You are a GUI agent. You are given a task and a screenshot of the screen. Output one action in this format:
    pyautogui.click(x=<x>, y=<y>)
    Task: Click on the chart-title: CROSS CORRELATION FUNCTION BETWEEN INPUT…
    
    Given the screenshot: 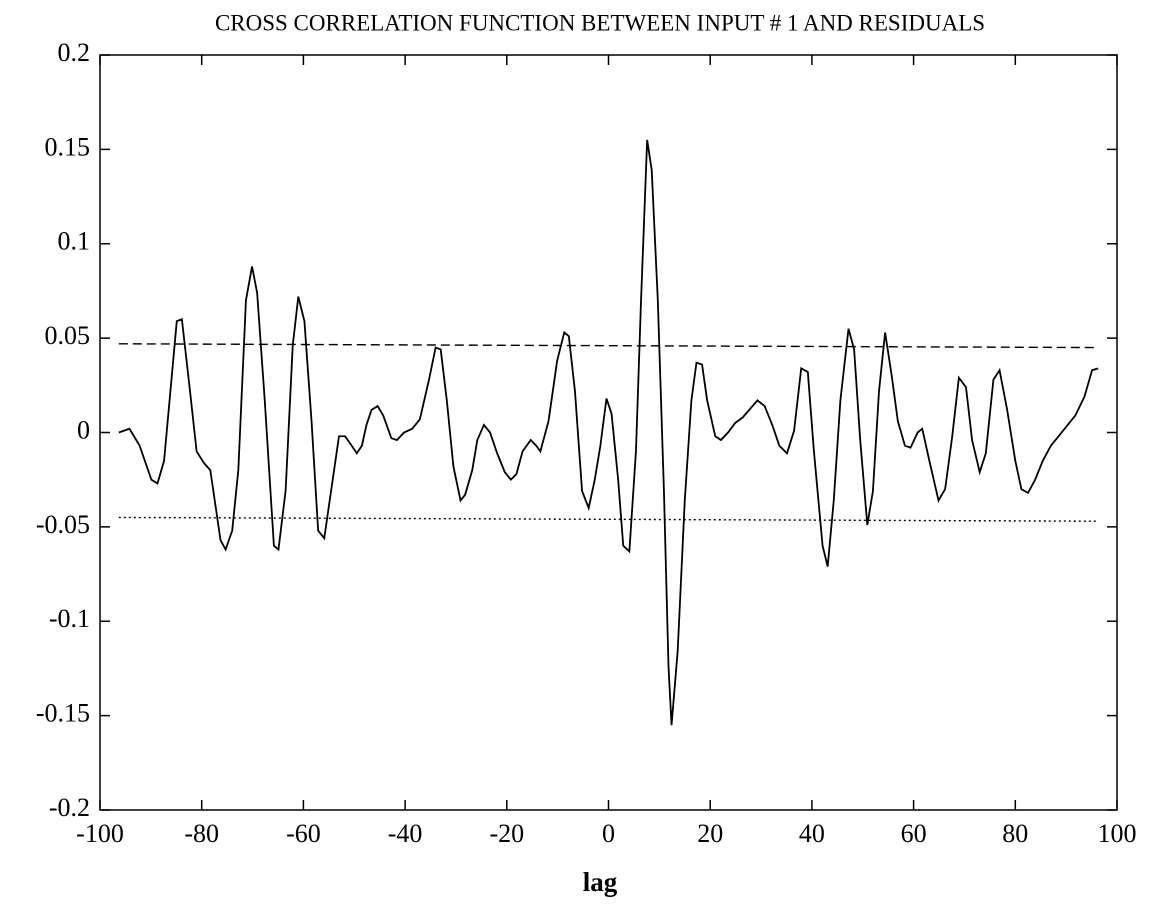 What is the action you would take?
    pyautogui.click(x=600, y=22)
    